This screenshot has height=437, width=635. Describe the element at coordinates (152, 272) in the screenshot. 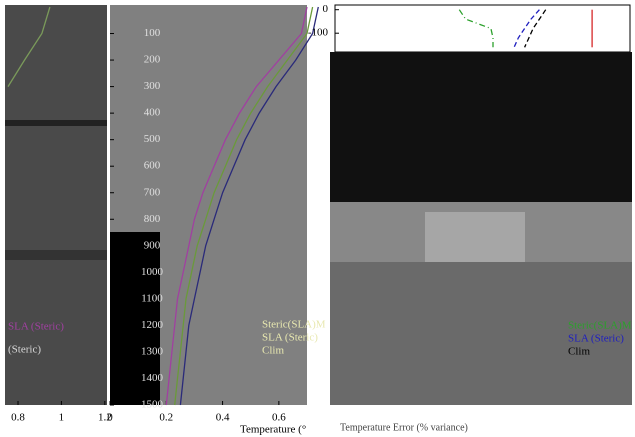

I see `y-tick-label: 1000` at that location.